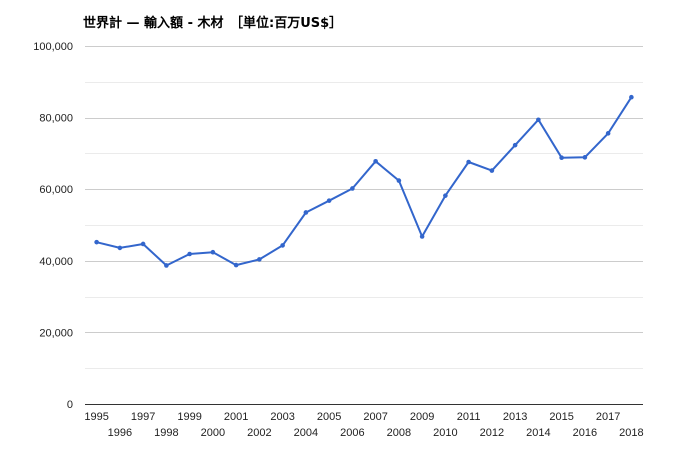 This screenshot has width=700, height=450. Describe the element at coordinates (329, 417) in the screenshot. I see `x-tick-label: 2005` at that location.